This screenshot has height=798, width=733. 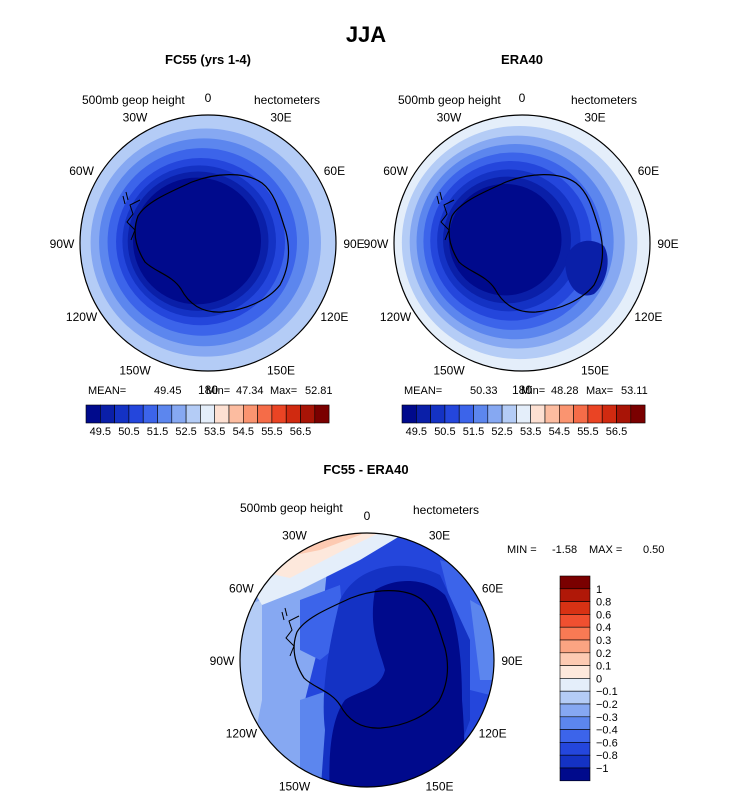 What do you see at coordinates (135, 118) in the screenshot?
I see `lon-label: 30W` at bounding box center [135, 118].